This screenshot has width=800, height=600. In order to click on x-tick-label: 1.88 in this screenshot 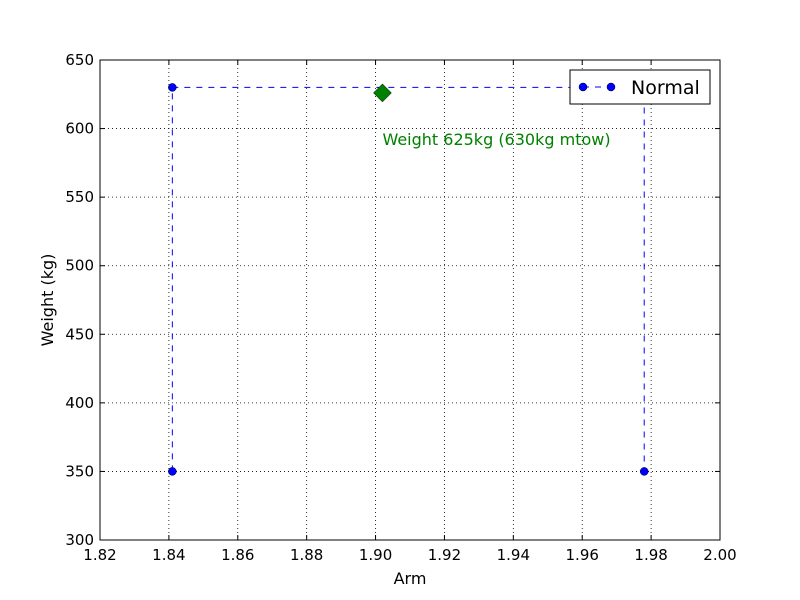, I will do `click(306, 555)`.